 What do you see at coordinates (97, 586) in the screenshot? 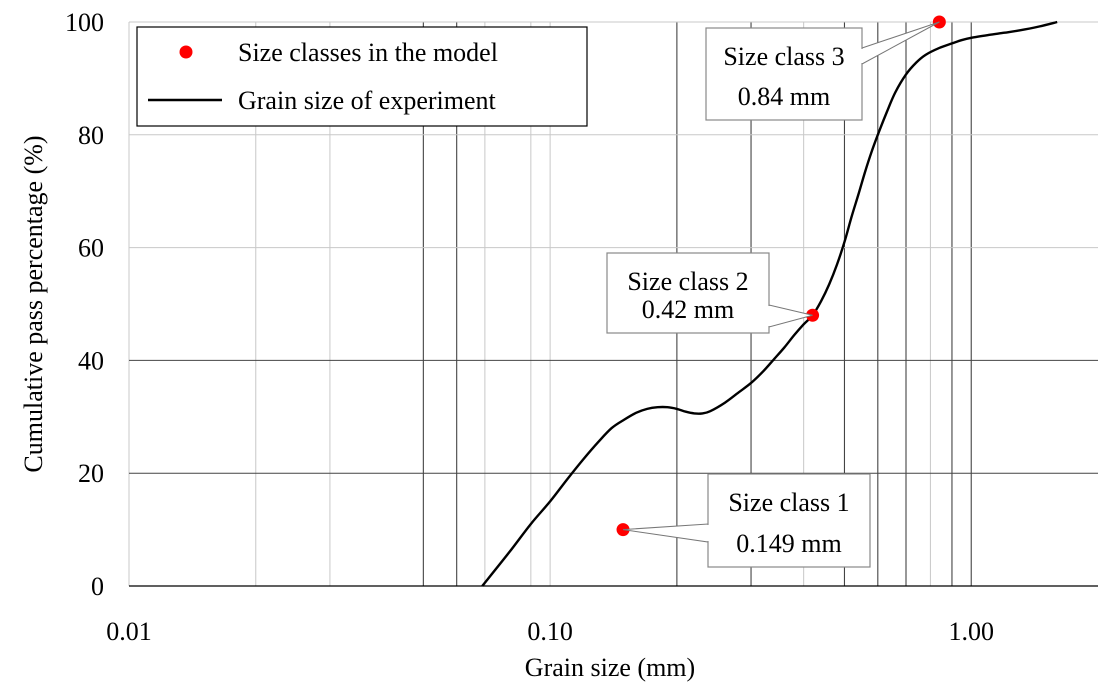
I see `y-tick-label: 0` at bounding box center [97, 586].